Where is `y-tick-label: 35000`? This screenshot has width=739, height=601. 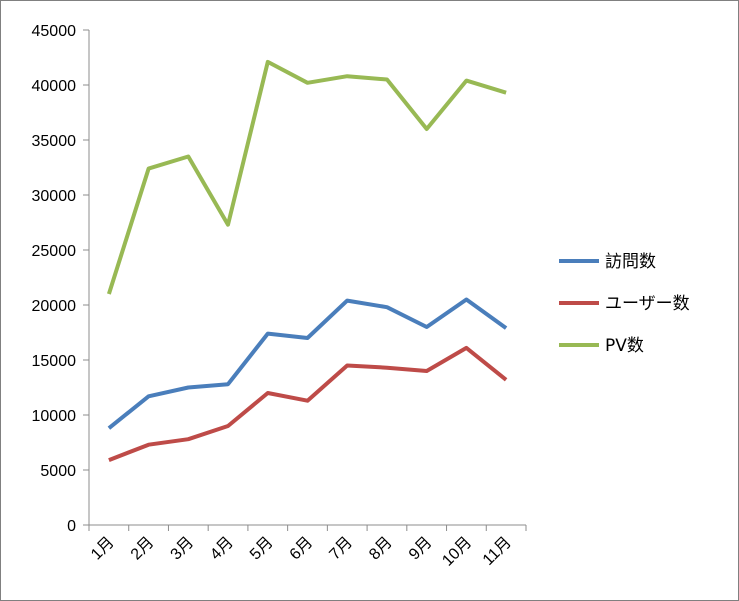
y-tick-label: 35000 is located at coordinates (54, 141).